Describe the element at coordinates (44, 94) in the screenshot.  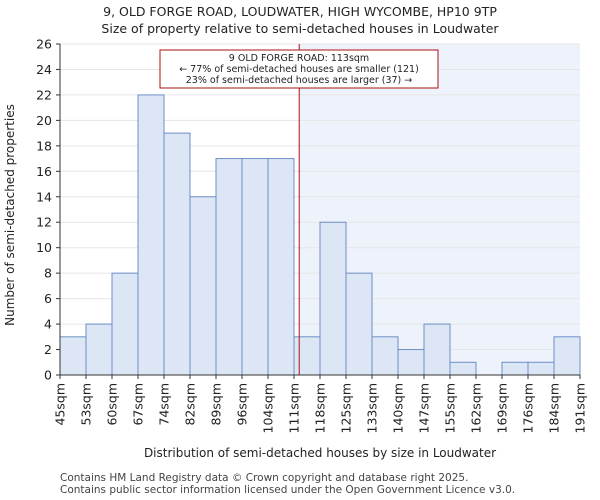
I see `y-tick-label: 22` at that location.